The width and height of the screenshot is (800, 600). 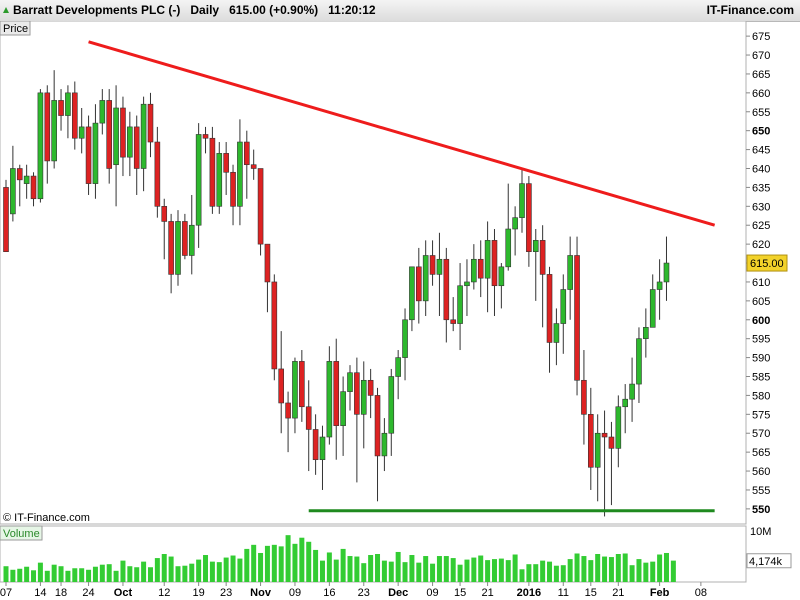 I want to click on price-tick-label: 630, so click(x=761, y=207).